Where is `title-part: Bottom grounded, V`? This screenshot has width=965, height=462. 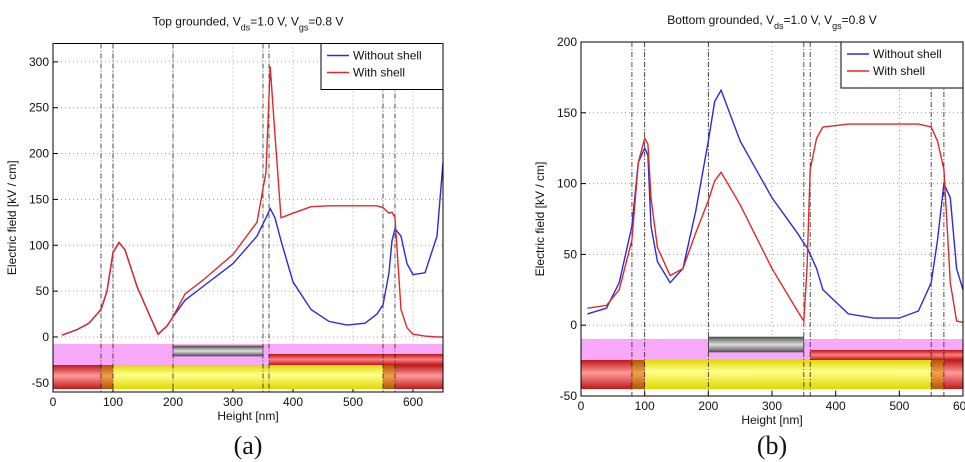 title-part: Bottom grounded, V is located at coordinates (720, 20).